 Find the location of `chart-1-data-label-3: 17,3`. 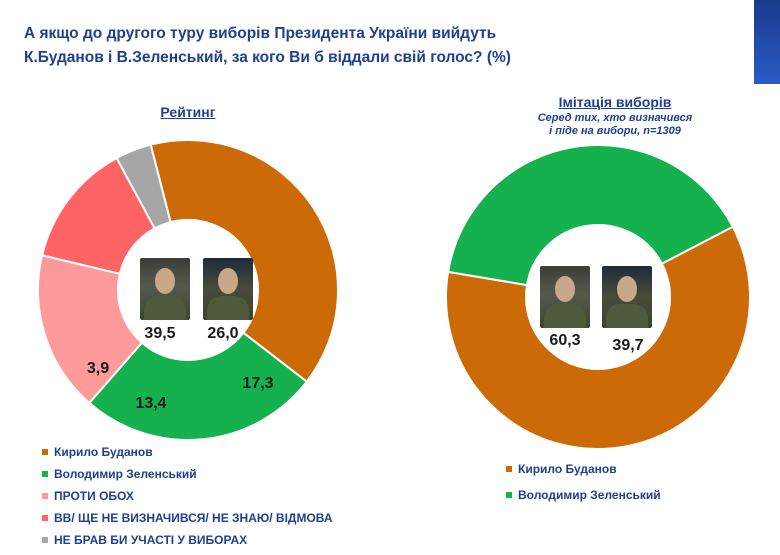

chart-1-data-label-3: 17,3 is located at coordinates (257, 383).